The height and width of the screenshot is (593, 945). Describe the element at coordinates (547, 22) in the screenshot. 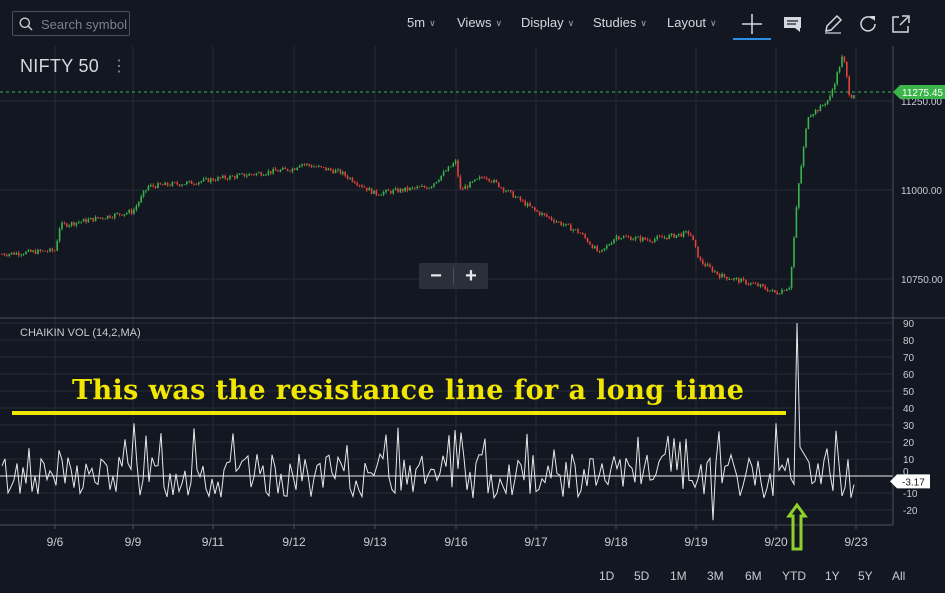

I see `display-menu: Display ∨` at that location.